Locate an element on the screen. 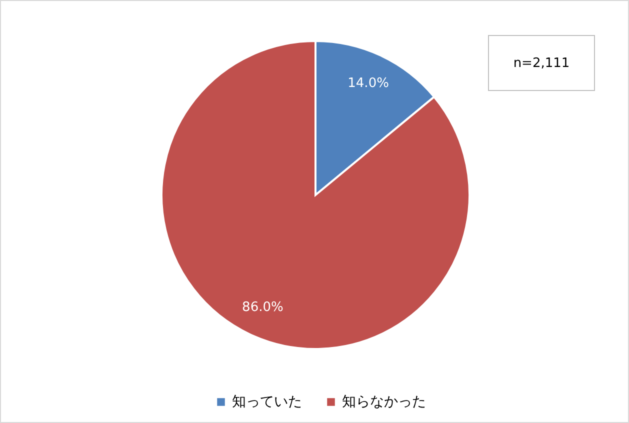  data-label: 14.0% is located at coordinates (368, 83).